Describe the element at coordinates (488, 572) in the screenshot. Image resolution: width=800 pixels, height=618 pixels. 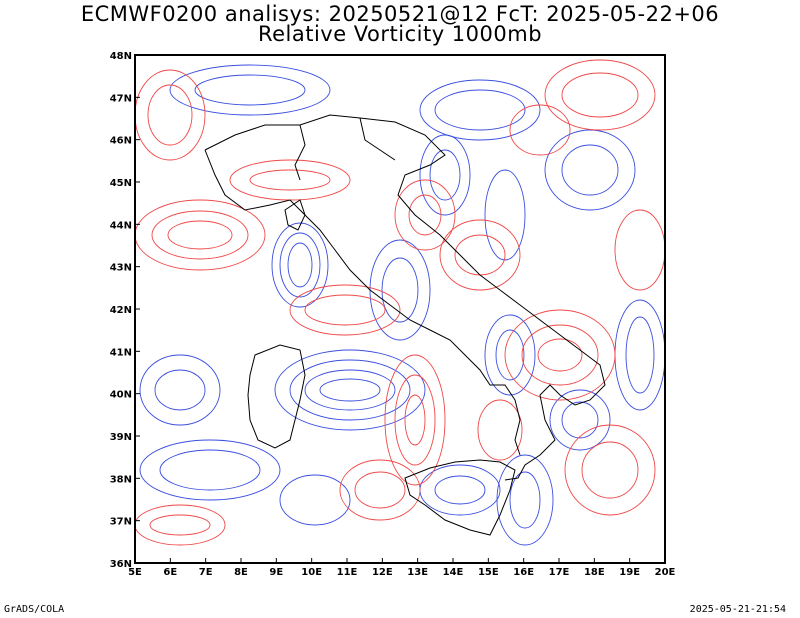
I see `lon-tick-label: 15E` at that location.